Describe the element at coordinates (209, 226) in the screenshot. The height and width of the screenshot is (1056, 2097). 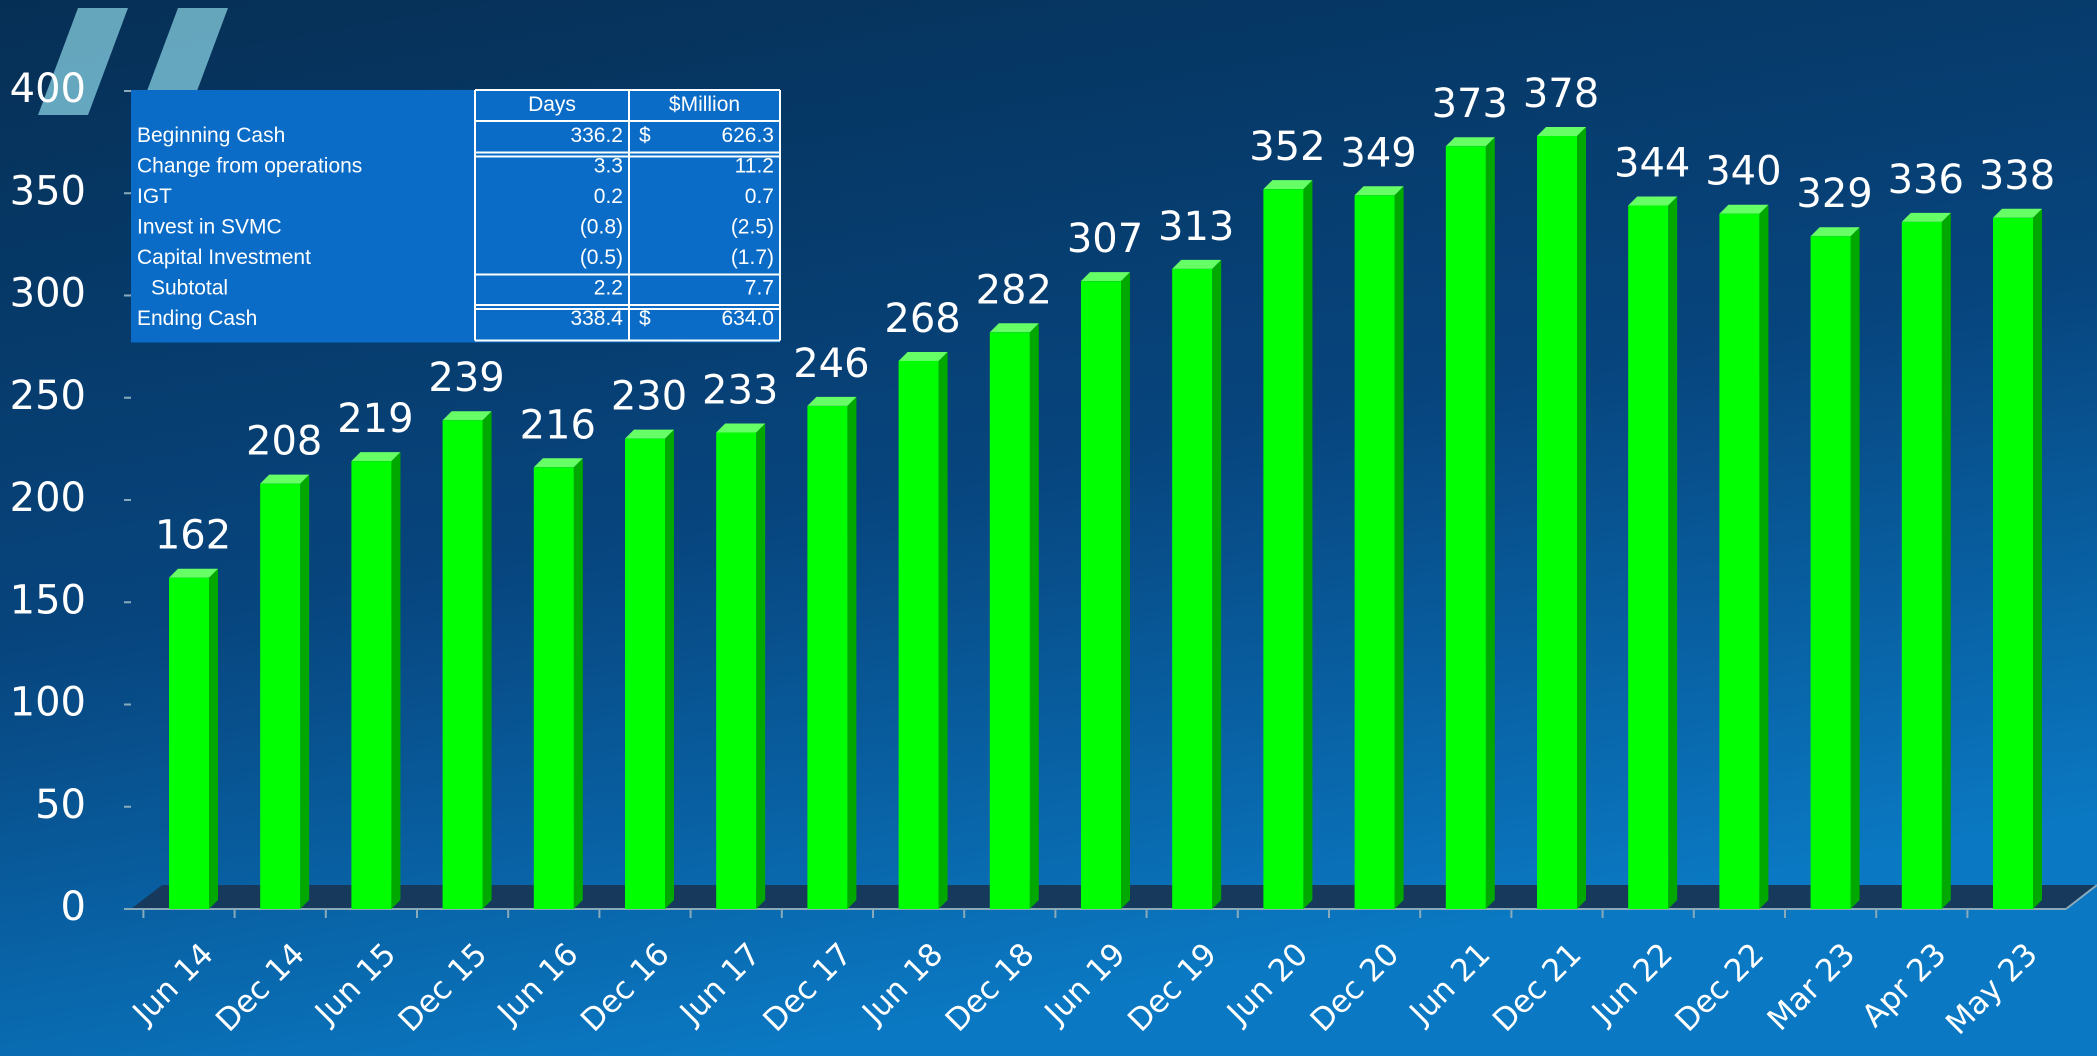
I see `row-label: Invest in SVMC` at that location.